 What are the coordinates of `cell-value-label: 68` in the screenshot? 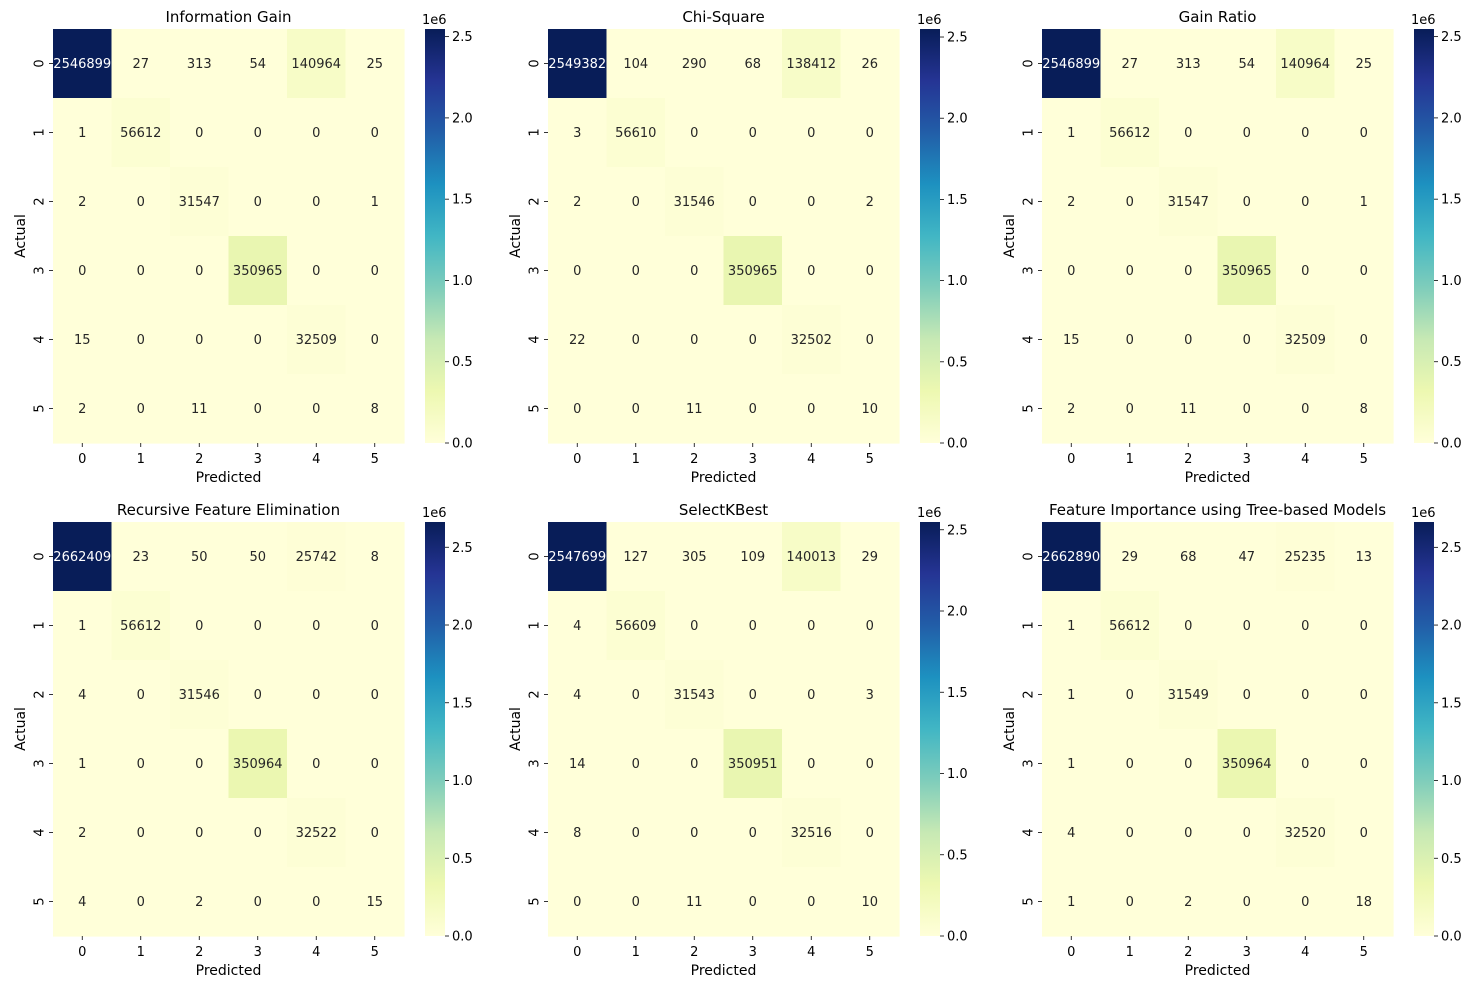 It's located at (1188, 557).